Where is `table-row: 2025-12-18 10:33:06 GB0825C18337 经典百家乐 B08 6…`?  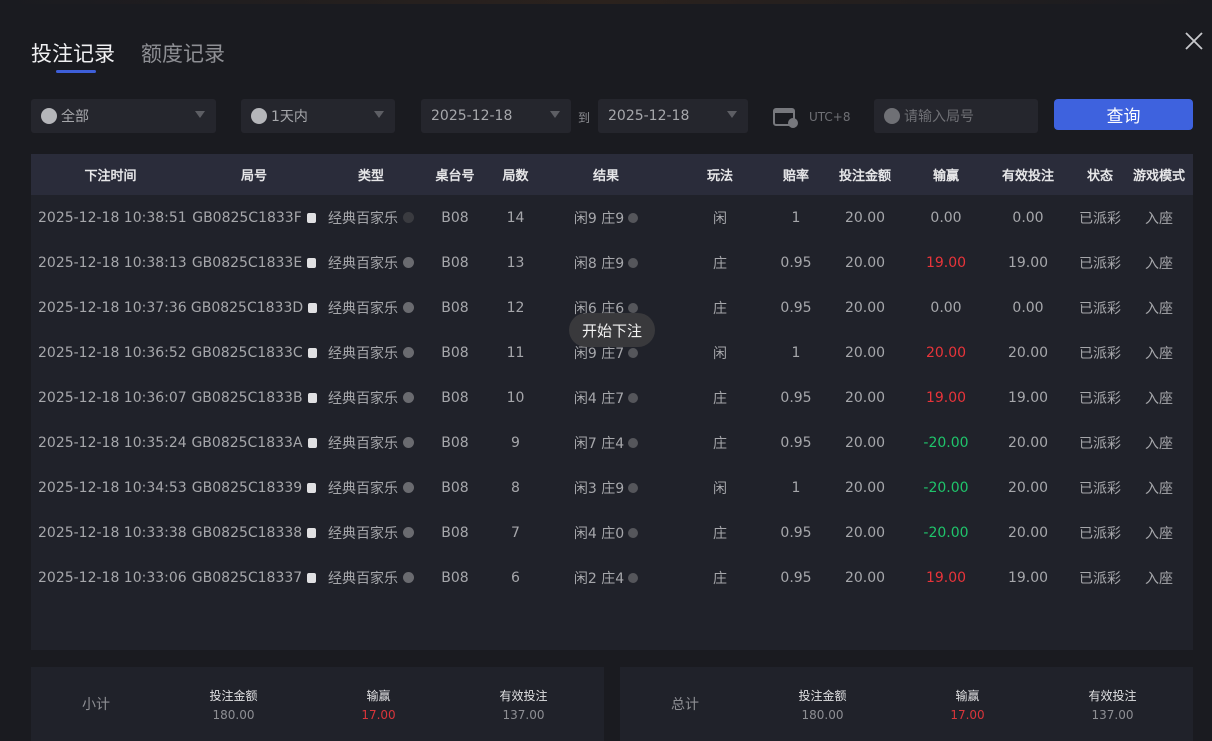
table-row: 2025-12-18 10:33:06 GB0825C18337 经典百家乐 B08 6… is located at coordinates (612, 577).